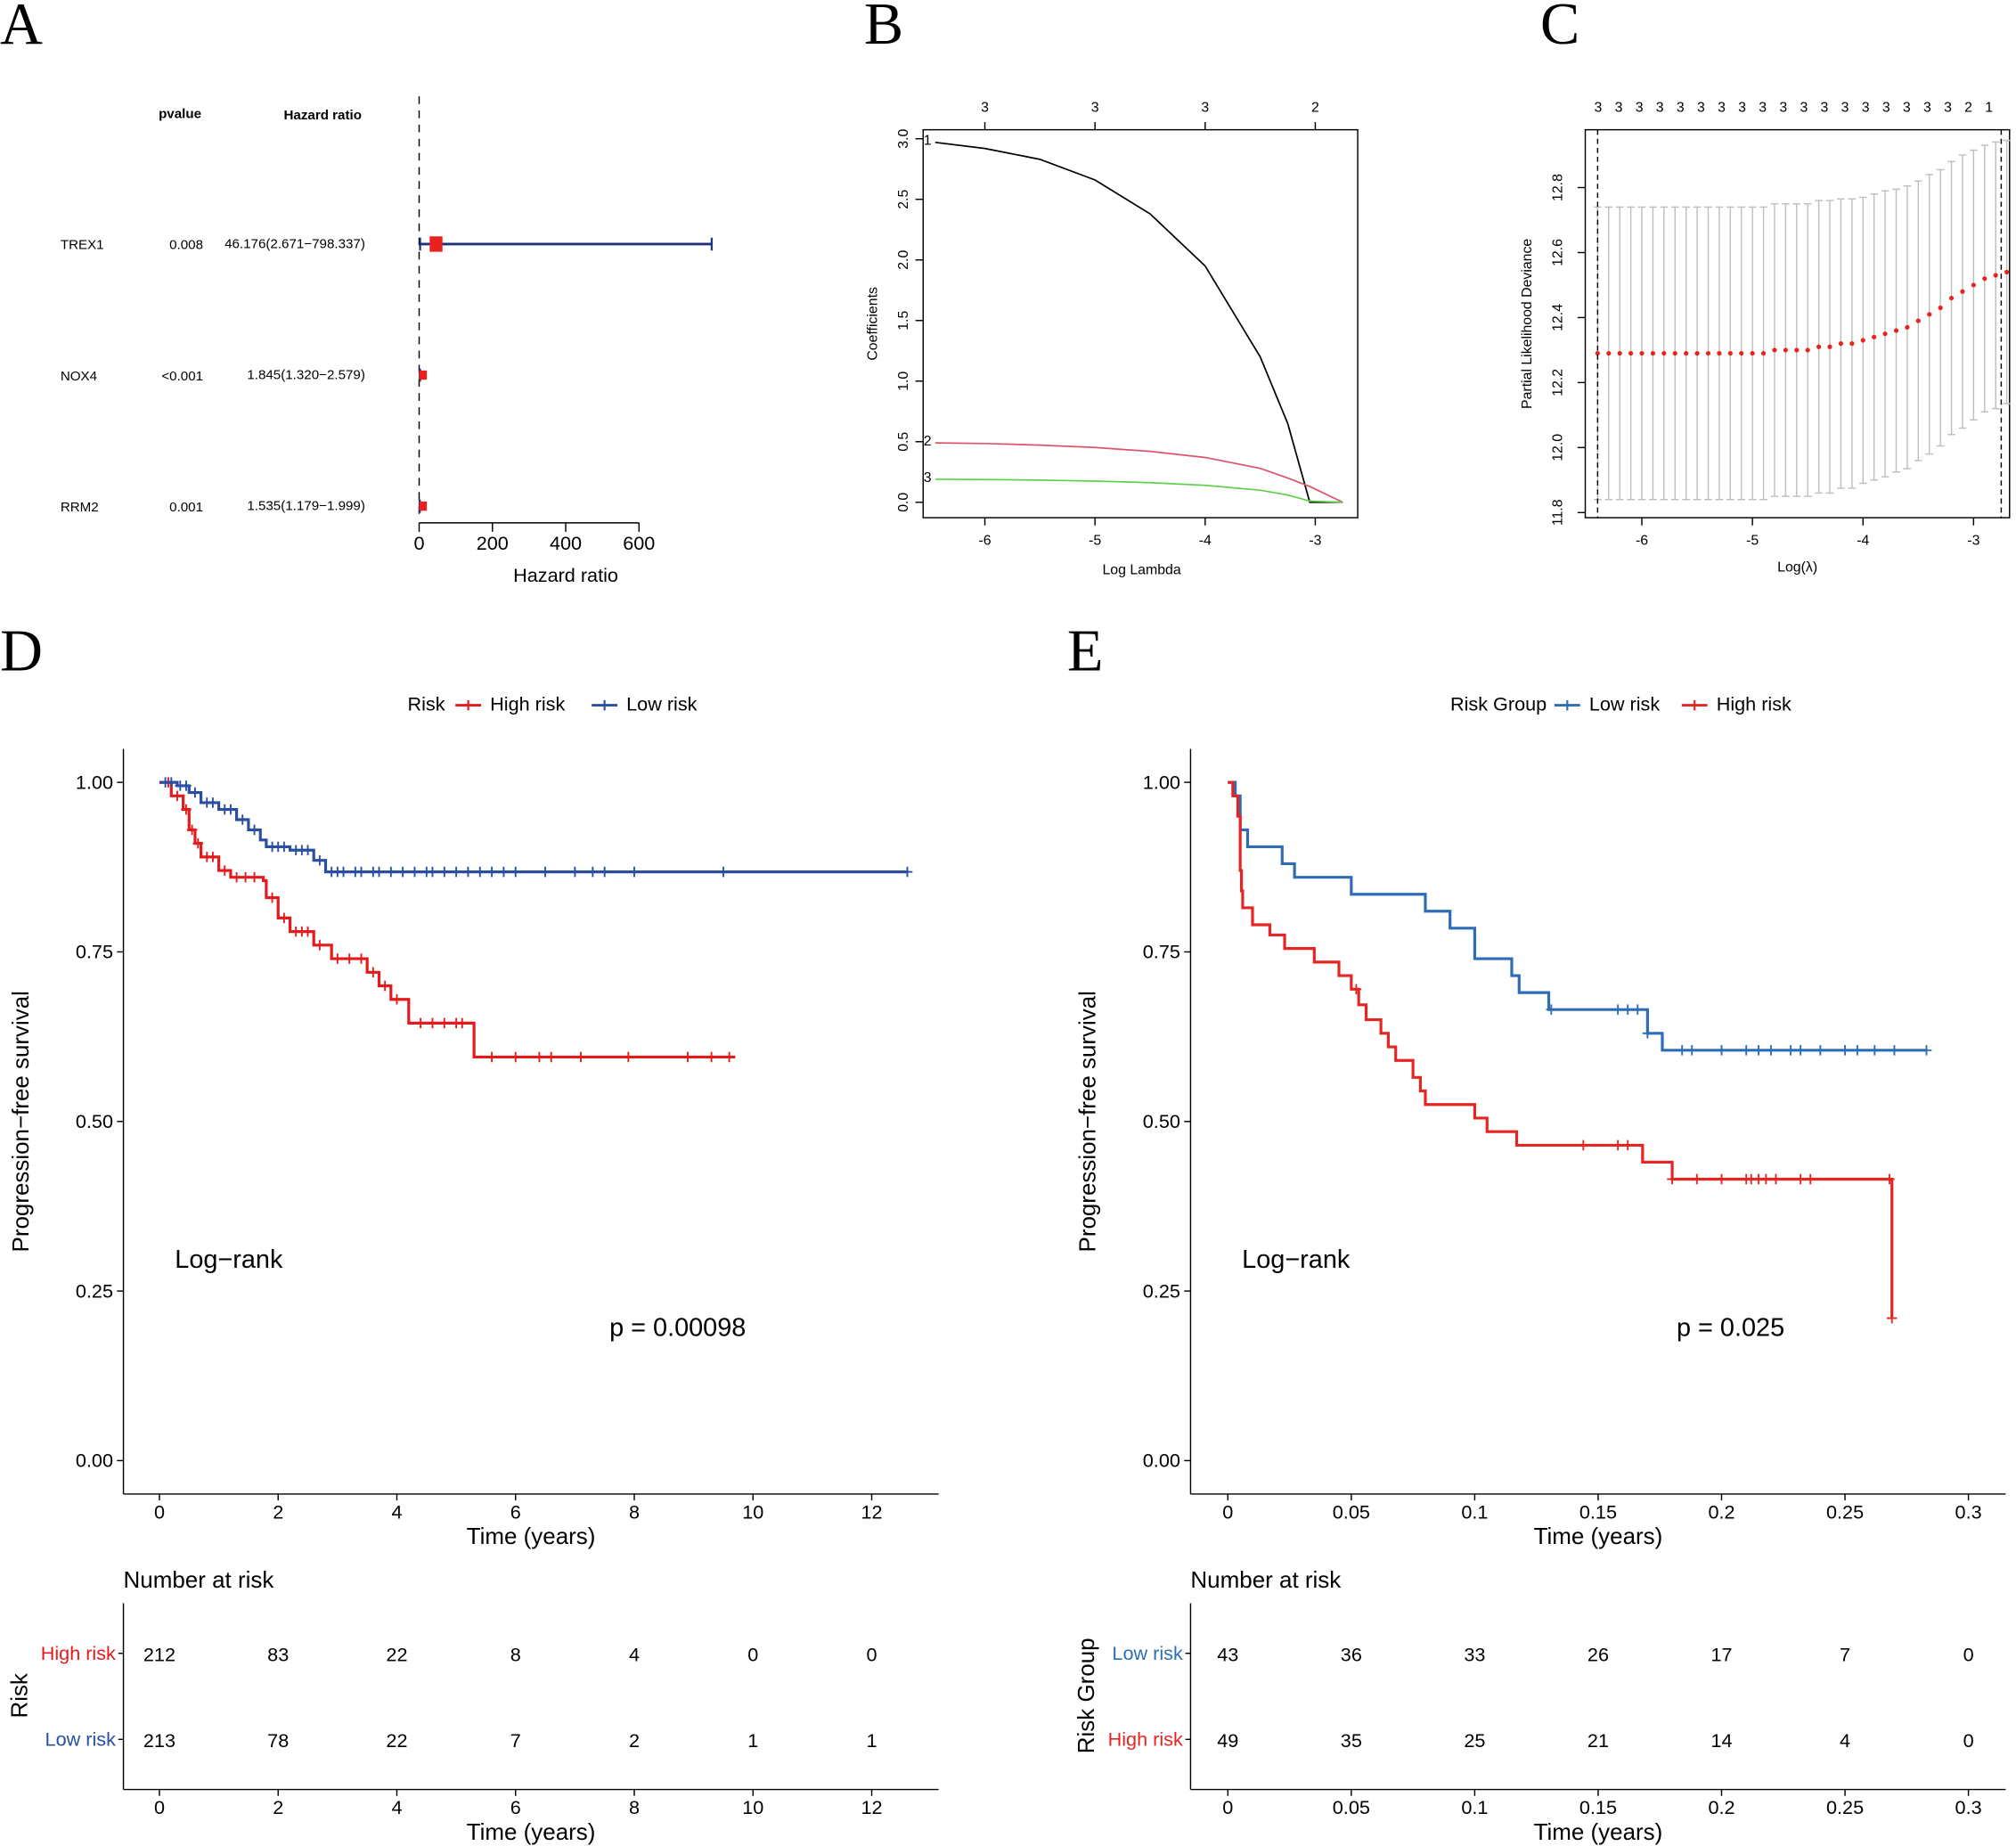 This screenshot has height=1846, width=2016. I want to click on y-tick-label: 12.6, so click(1558, 253).